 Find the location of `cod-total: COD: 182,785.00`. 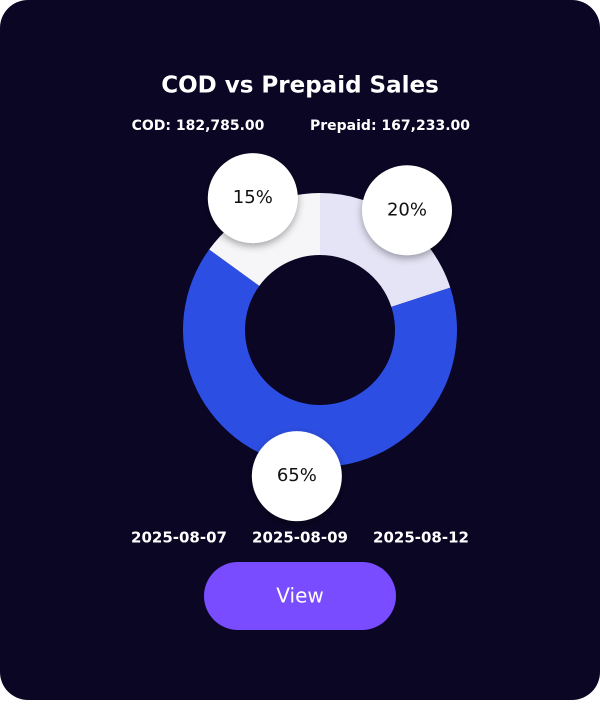

cod-total: COD: 182,785.00 is located at coordinates (198, 126).